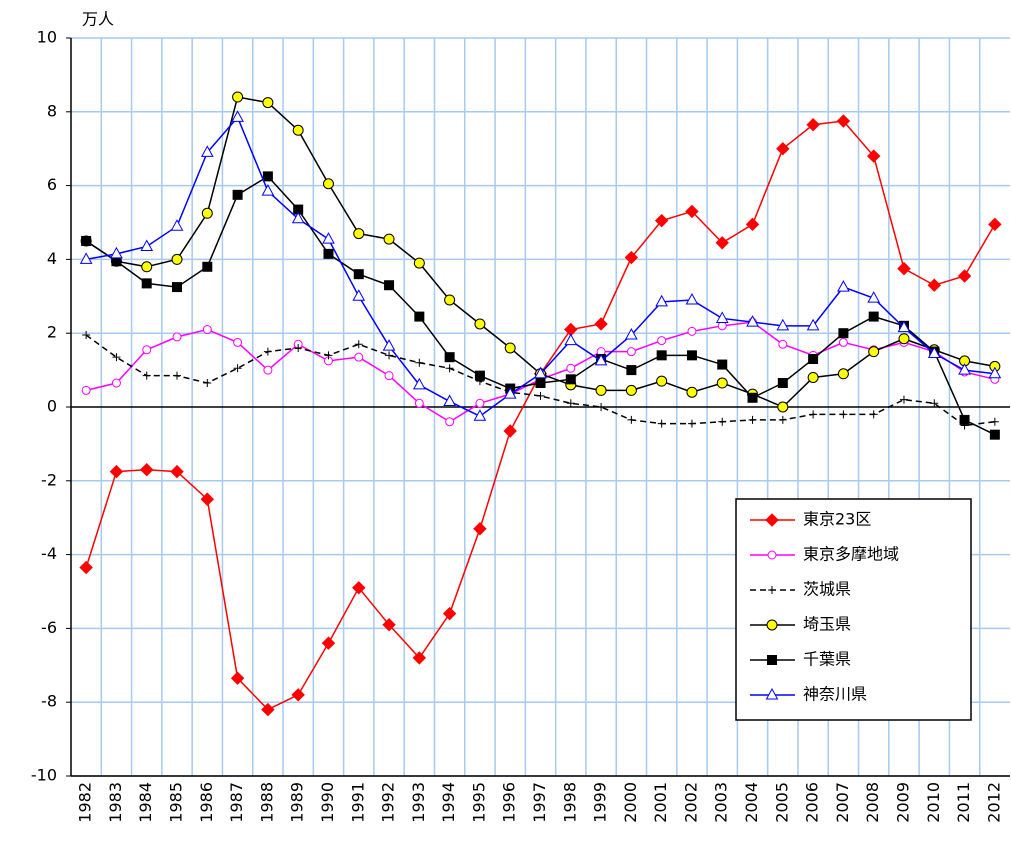 Image resolution: width=1011 pixels, height=841 pixels. What do you see at coordinates (827, 589) in the screenshot?
I see `legend-label: 茨城県` at bounding box center [827, 589].